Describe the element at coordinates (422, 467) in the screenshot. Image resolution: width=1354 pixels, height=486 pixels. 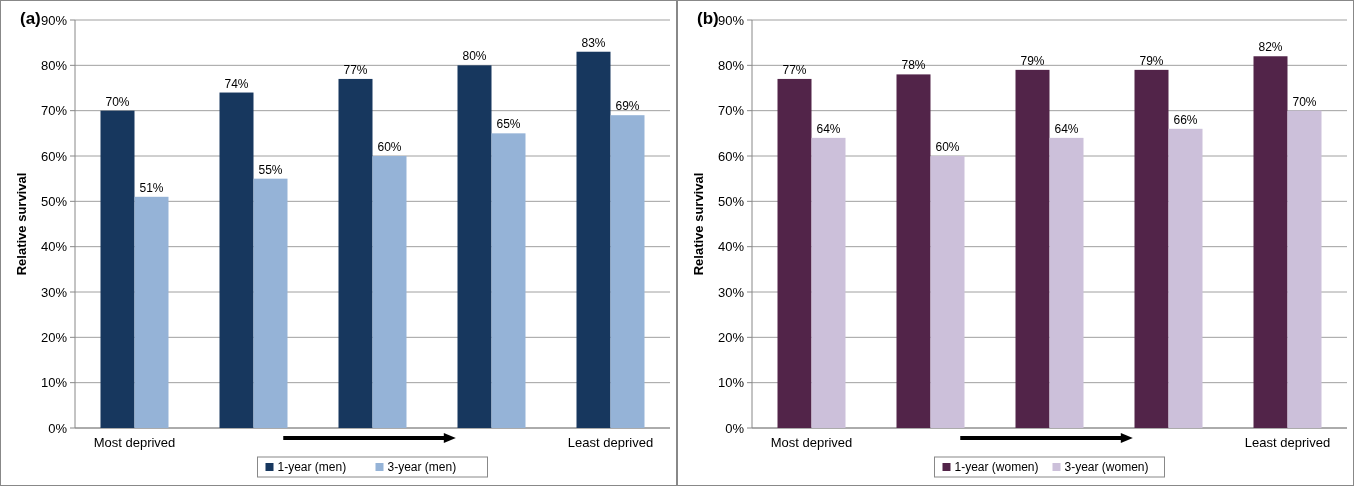
I see `legend-label: 3-year (men)` at that location.